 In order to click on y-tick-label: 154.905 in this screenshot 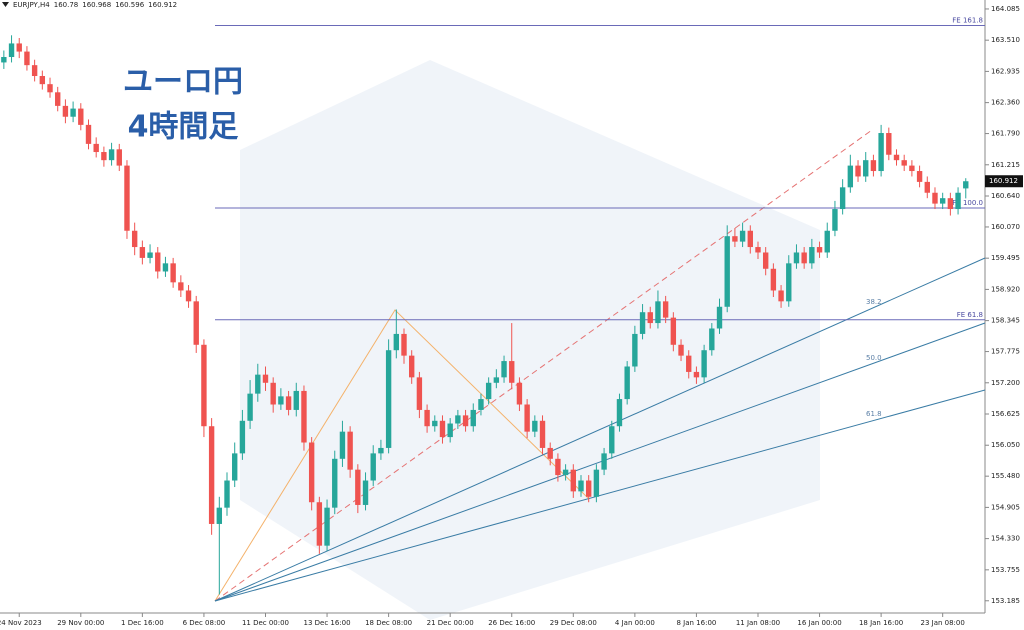, I will do `click(1005, 507)`.